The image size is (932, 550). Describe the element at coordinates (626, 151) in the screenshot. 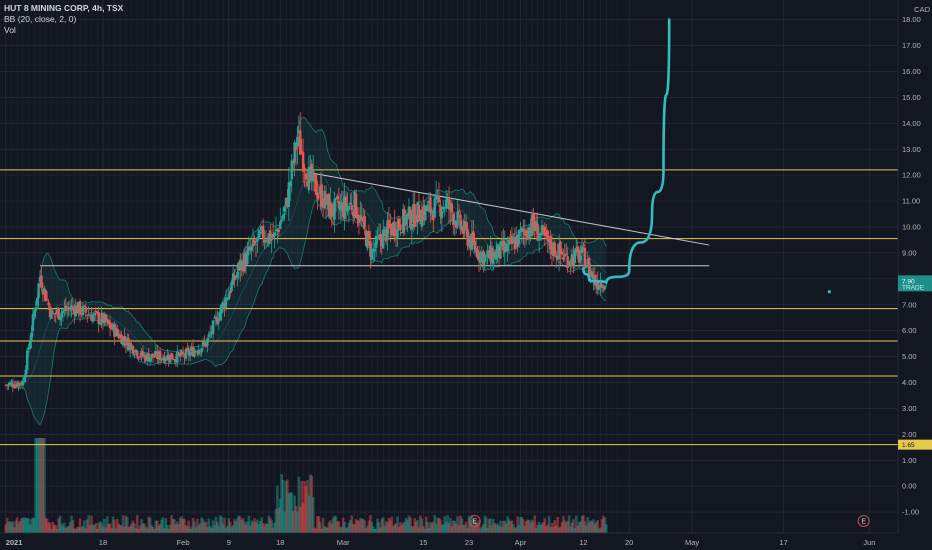

I see `projection-curve` at that location.